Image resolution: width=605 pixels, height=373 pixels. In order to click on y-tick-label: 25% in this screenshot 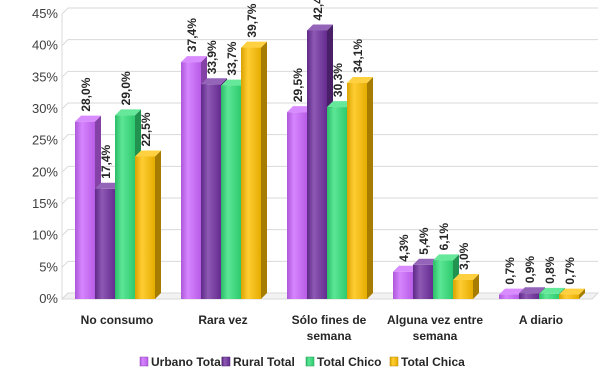, I will do `click(45, 140)`.